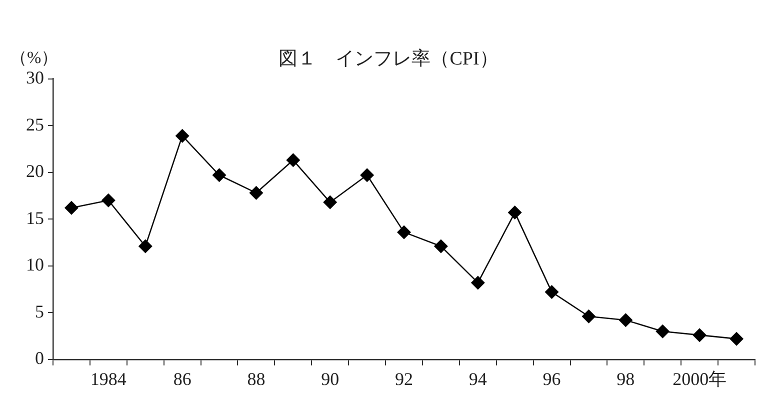 Image resolution: width=773 pixels, height=403 pixels. Describe the element at coordinates (108, 378) in the screenshot. I see `x-tick-label: 1984` at that location.